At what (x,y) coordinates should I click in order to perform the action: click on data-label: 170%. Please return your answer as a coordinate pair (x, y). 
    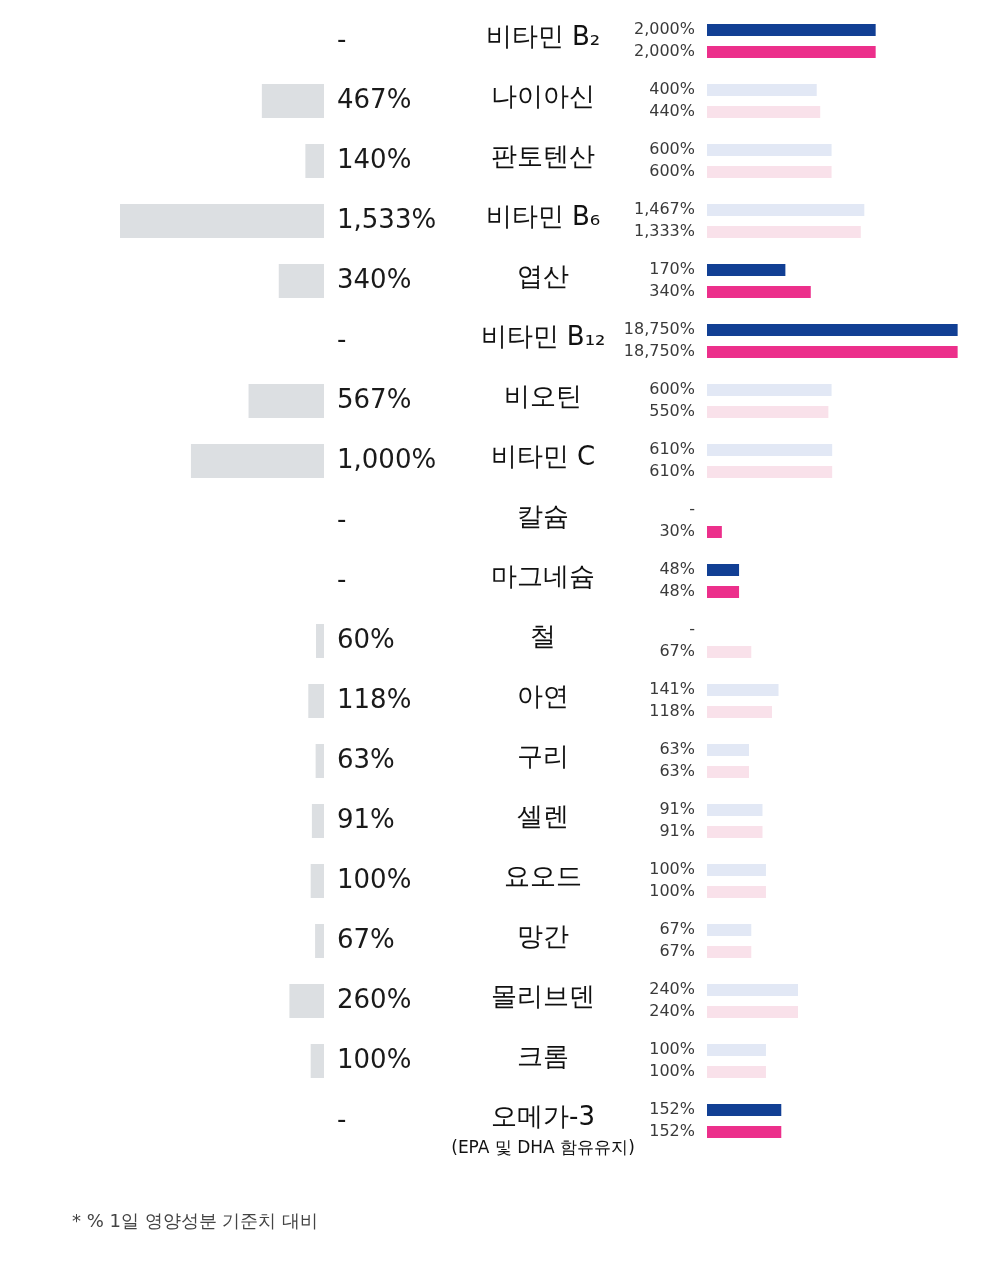
    Looking at the image, I should click on (672, 269).